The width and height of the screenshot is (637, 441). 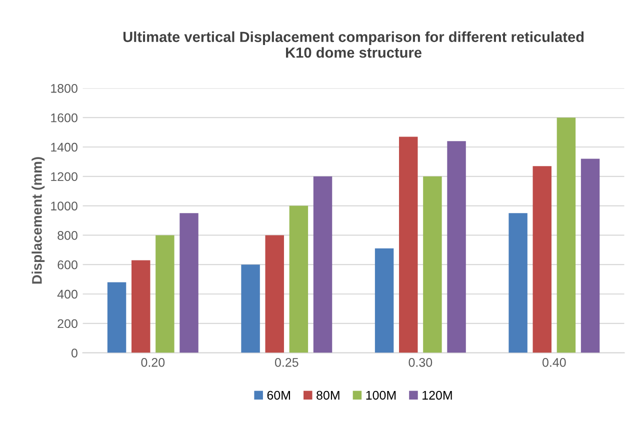 What do you see at coordinates (328, 395) in the screenshot?
I see `legend-label: 80M` at bounding box center [328, 395].